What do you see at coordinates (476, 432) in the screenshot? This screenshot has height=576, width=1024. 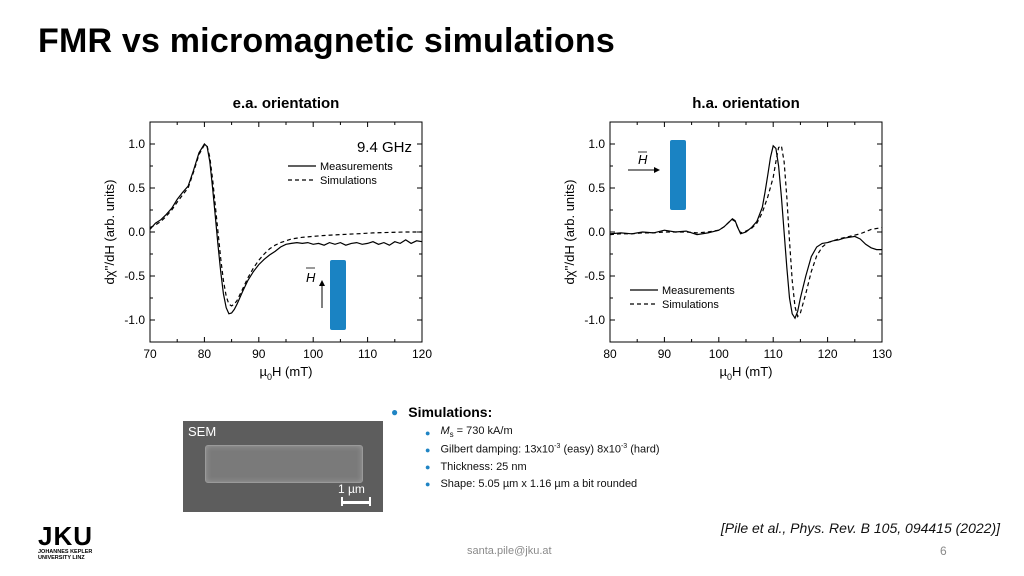 I see `list-item-text: Ms = 730 kA/m` at bounding box center [476, 432].